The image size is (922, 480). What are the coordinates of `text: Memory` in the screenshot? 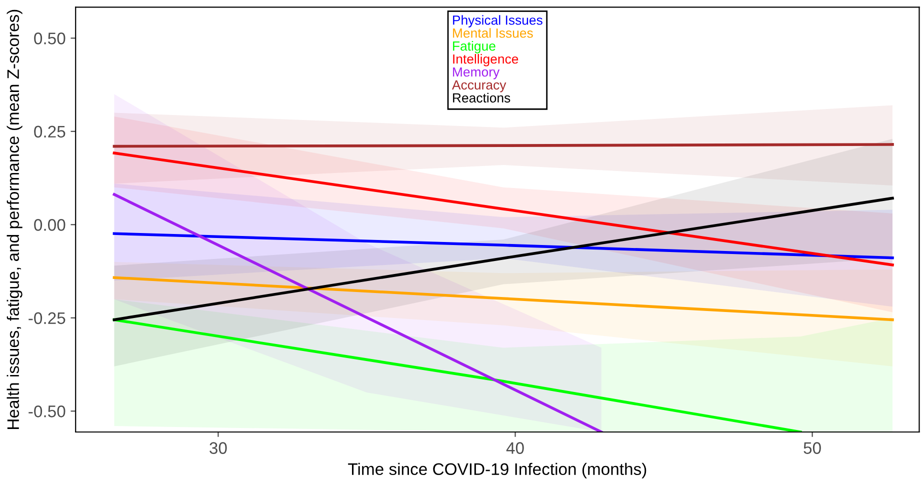 It's located at (476, 73).